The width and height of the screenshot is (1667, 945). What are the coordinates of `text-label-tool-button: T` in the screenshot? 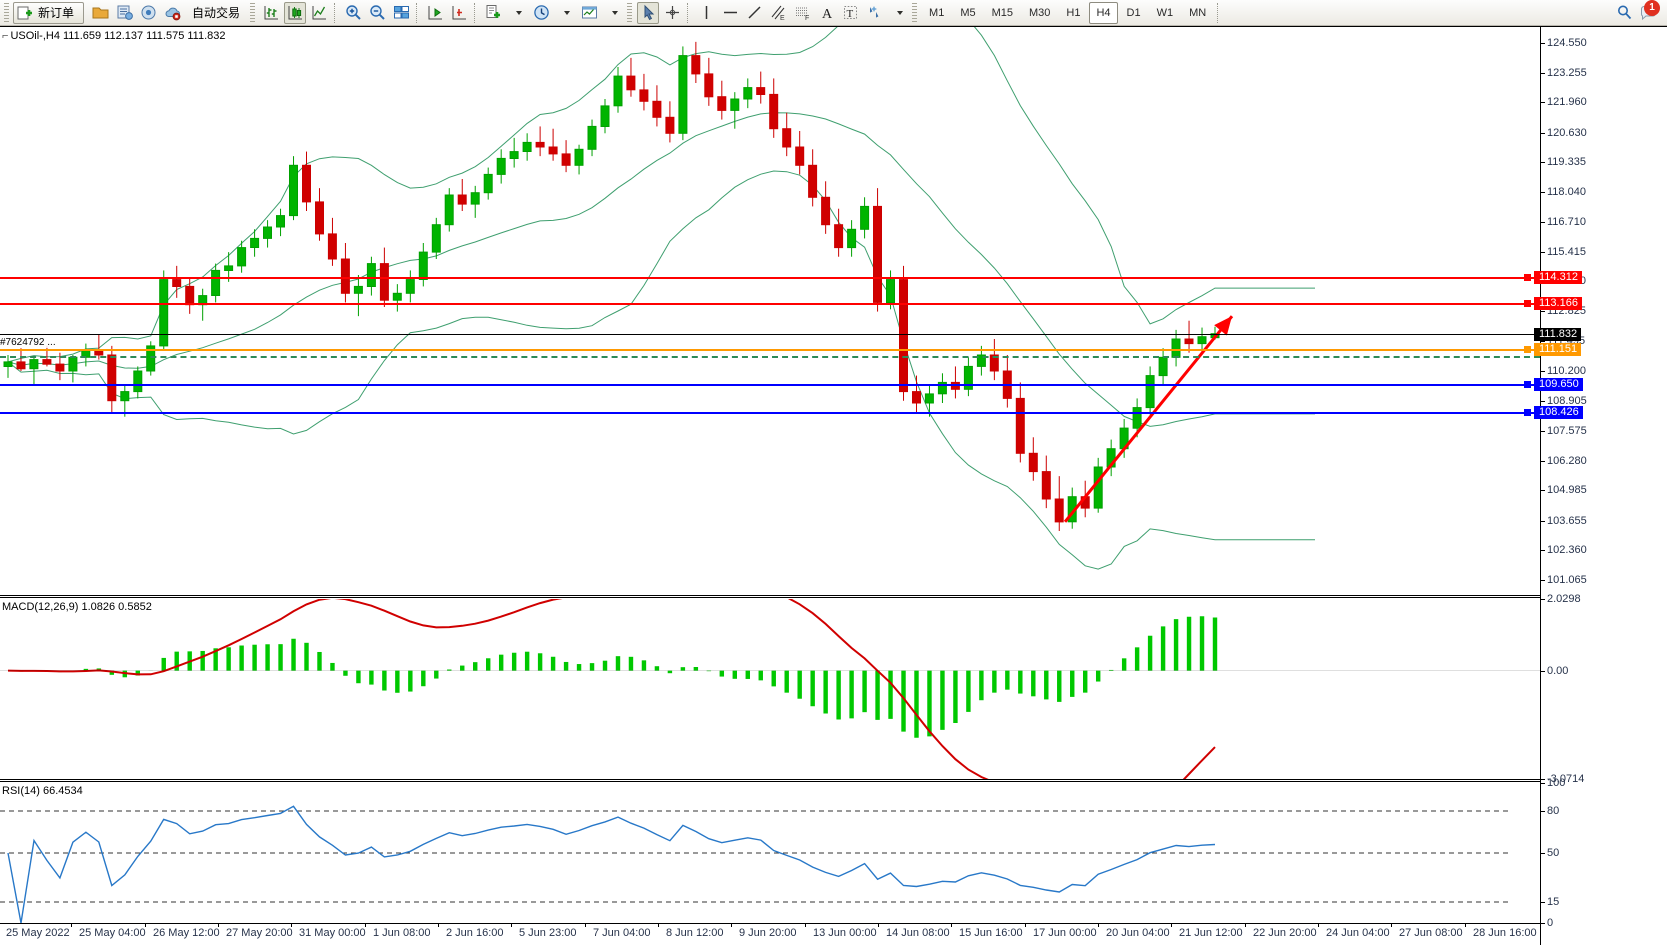 It's located at (850, 13).